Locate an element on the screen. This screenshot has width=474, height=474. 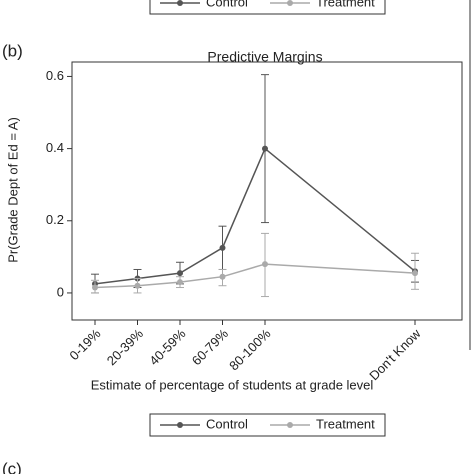
chart-title: Predictive Margins is located at coordinates (264, 57).